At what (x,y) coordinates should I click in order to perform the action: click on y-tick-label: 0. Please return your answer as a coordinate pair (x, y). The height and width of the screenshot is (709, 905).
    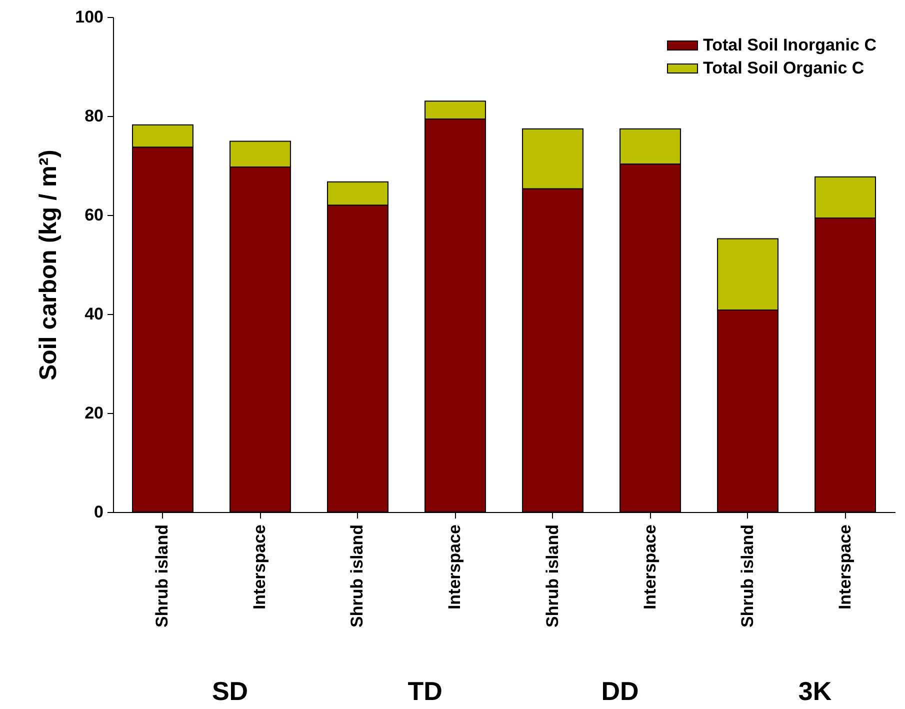
    Looking at the image, I should click on (99, 512).